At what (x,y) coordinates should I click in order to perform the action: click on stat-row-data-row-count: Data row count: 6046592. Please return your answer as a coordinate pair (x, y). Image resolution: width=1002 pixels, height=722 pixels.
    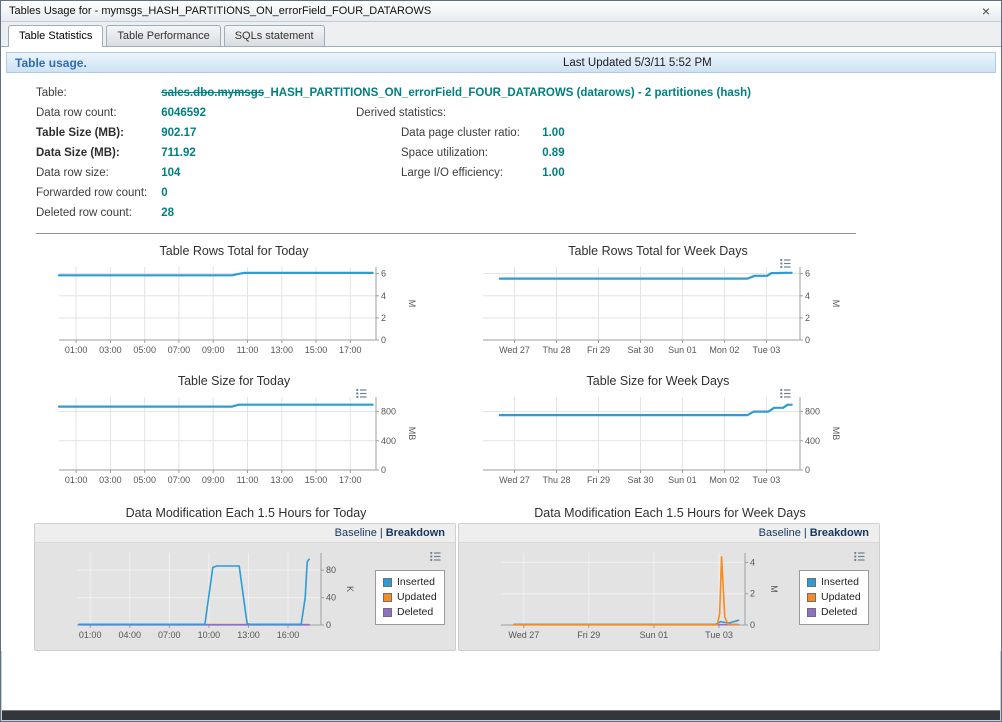
    Looking at the image, I should click on (121, 113).